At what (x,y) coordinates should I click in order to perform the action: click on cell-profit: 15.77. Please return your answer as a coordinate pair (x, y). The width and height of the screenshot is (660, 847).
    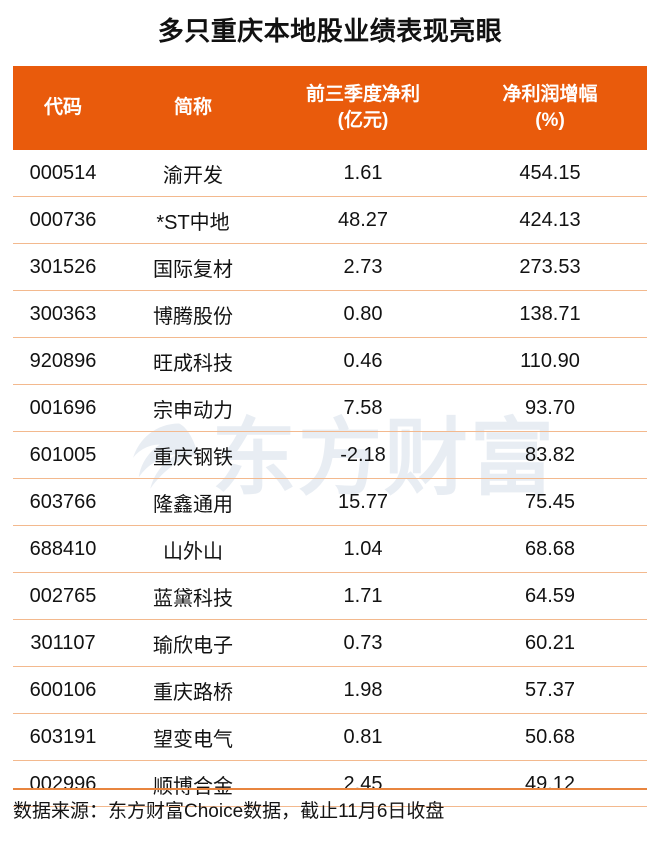
    Looking at the image, I should click on (363, 501).